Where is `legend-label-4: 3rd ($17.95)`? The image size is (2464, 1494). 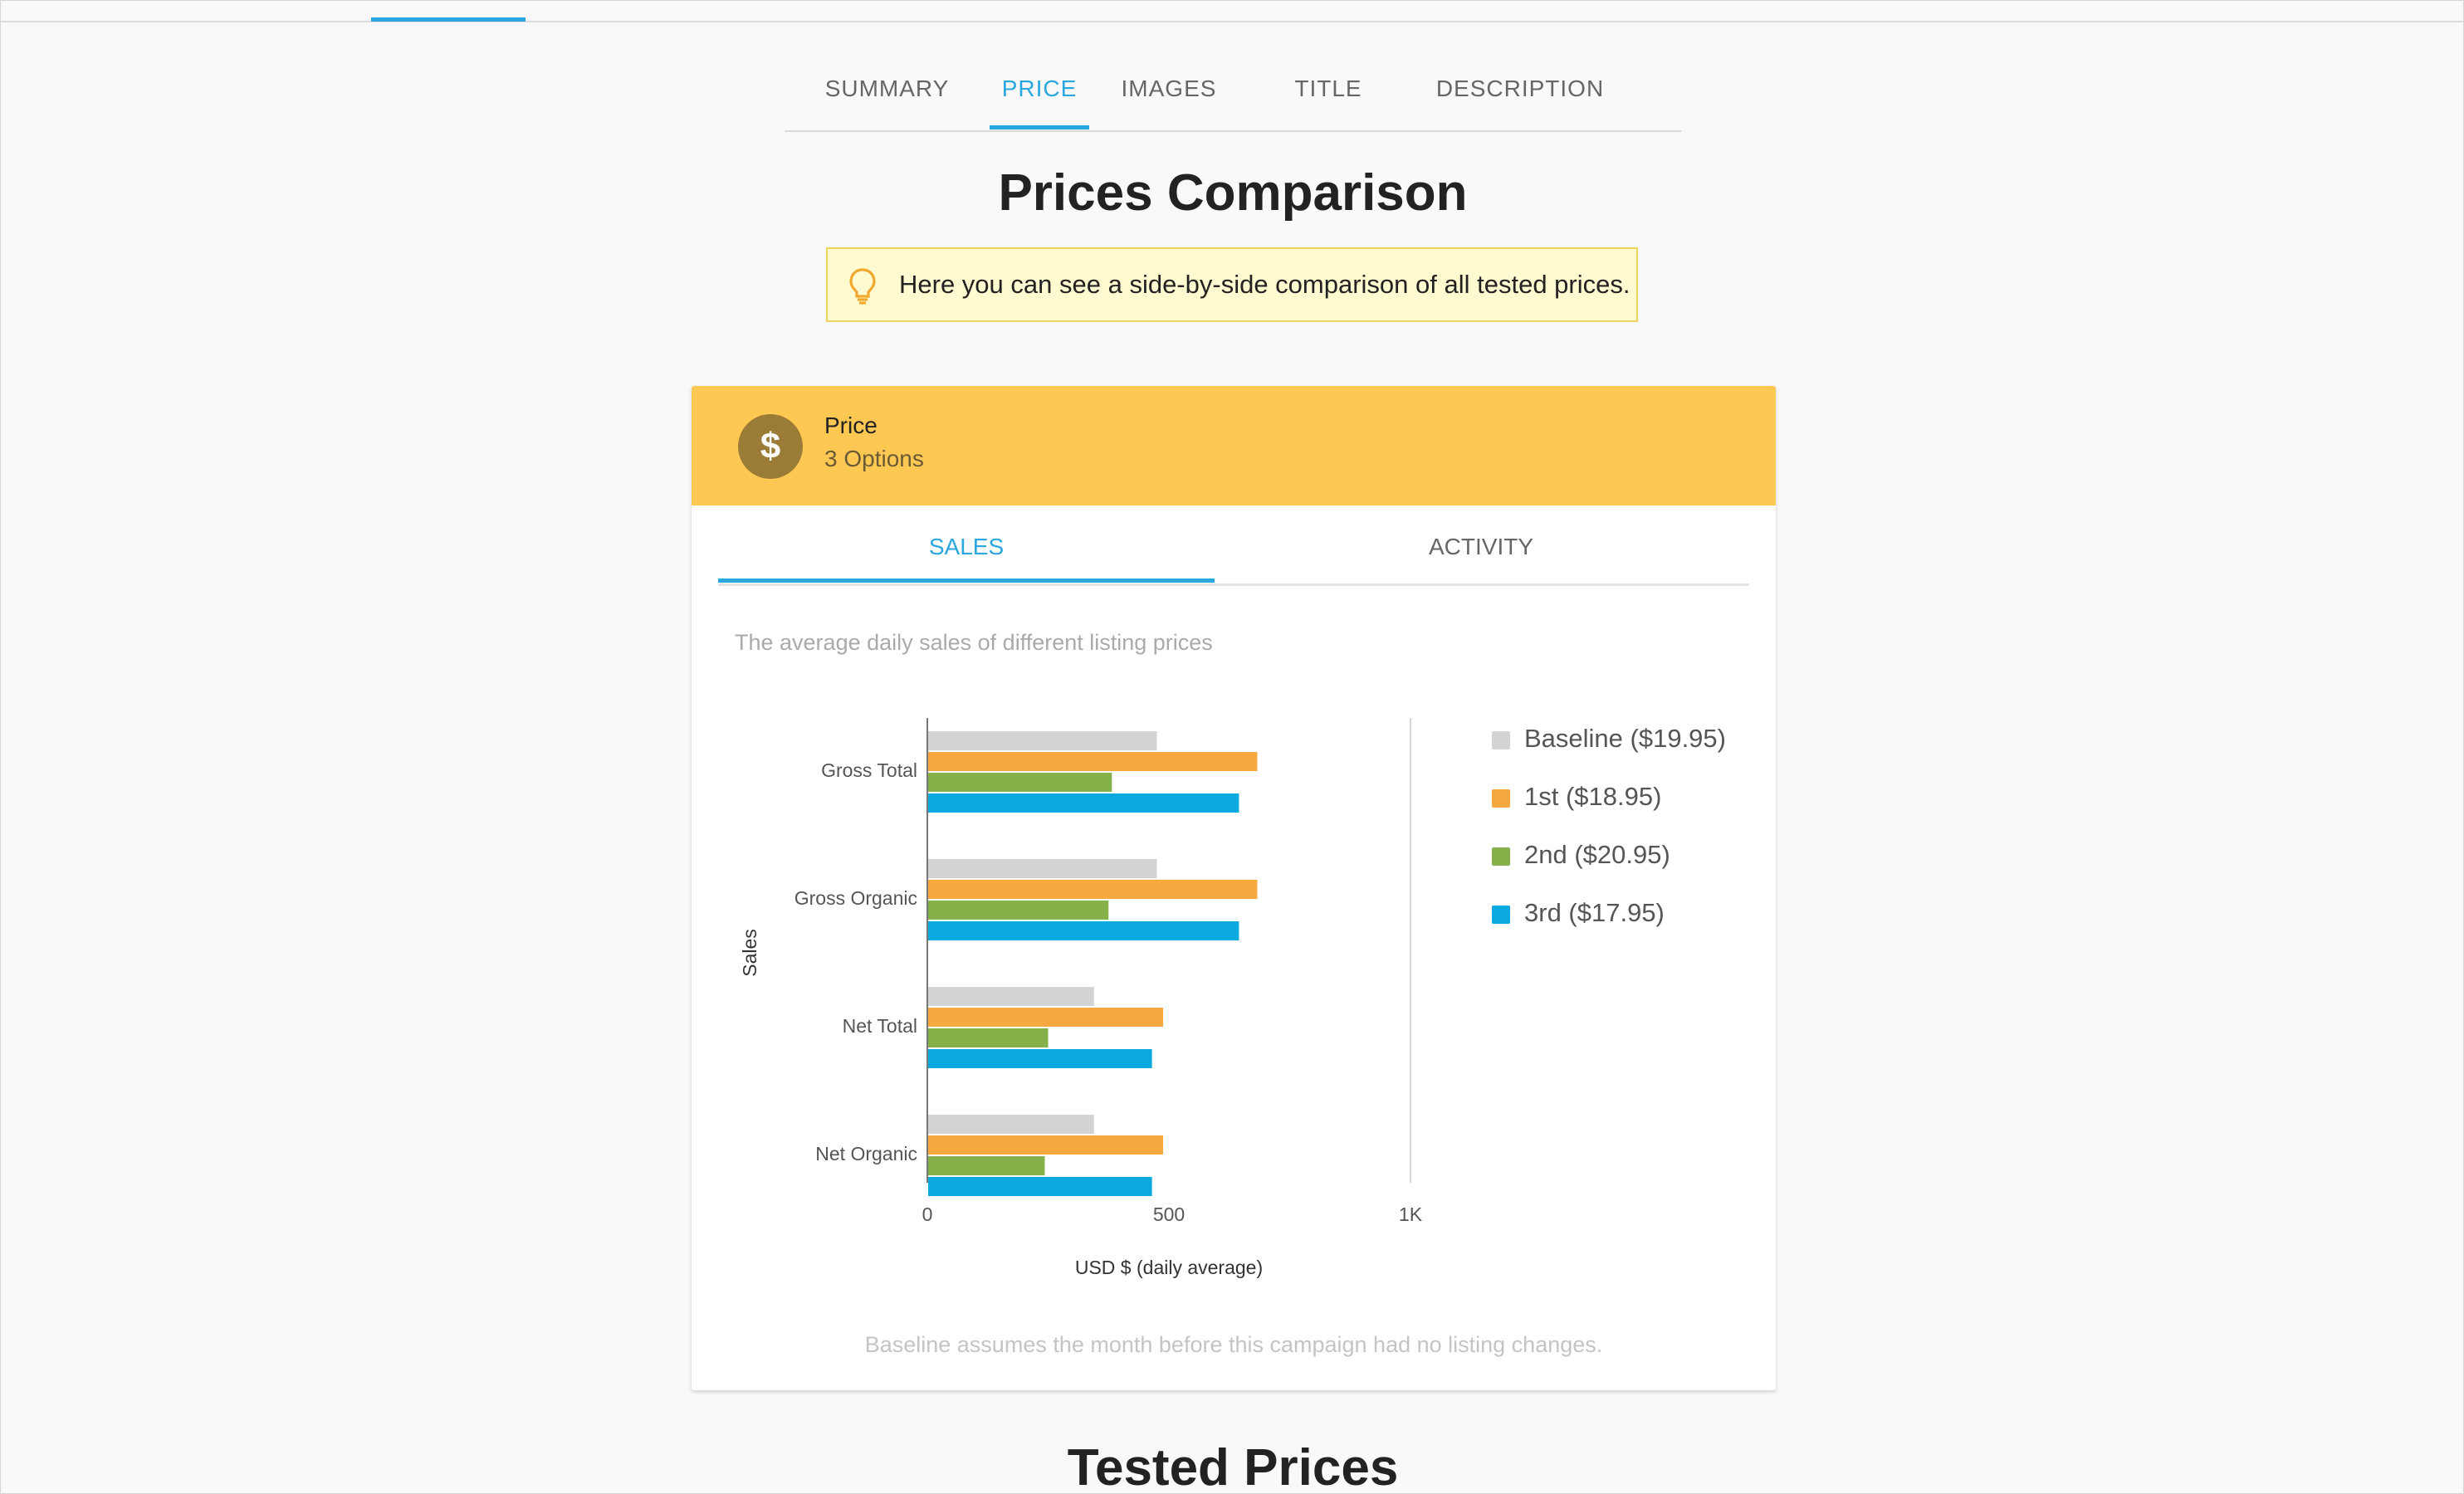 legend-label-4: 3rd ($17.95) is located at coordinates (1594, 913).